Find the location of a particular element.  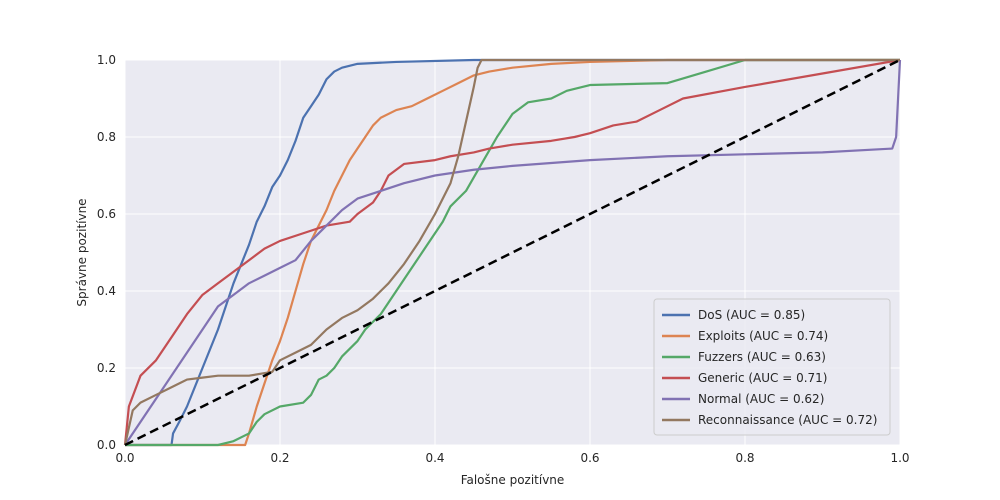

legend-entry: Normal (AUC = 0.62) is located at coordinates (761, 399).